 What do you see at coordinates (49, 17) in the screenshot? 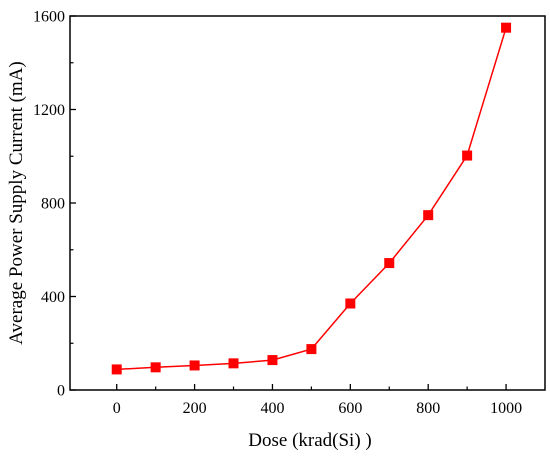
I see `y-tick-label: 1600` at bounding box center [49, 17].